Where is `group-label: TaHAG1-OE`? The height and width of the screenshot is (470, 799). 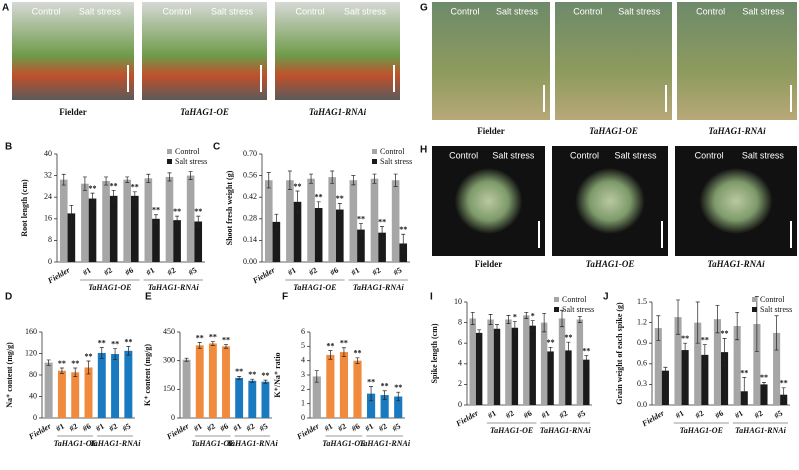 group-label: TaHAG1-OE is located at coordinates (701, 430).